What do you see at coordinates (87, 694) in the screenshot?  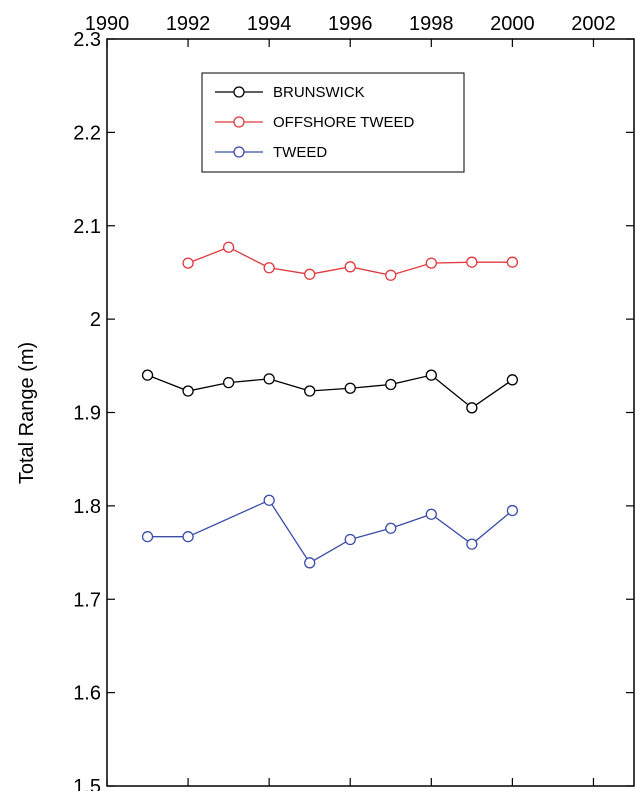 I see `y-tick-label: 1.6` at bounding box center [87, 694].